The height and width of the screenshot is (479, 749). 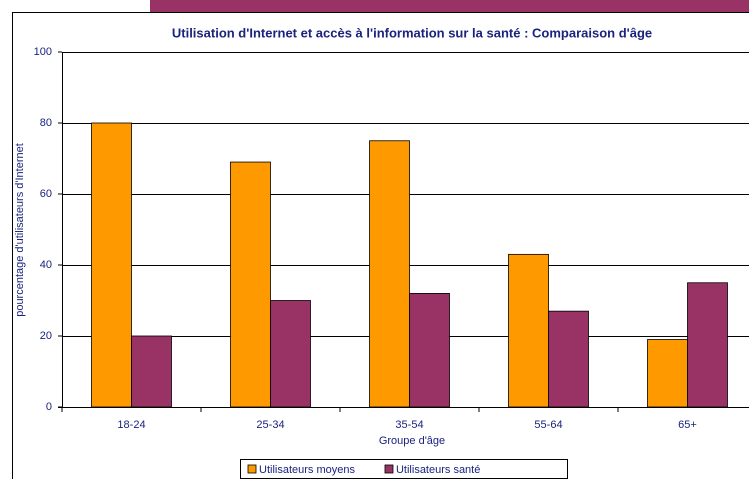 I want to click on y-tick-label: 20, so click(x=46, y=336).